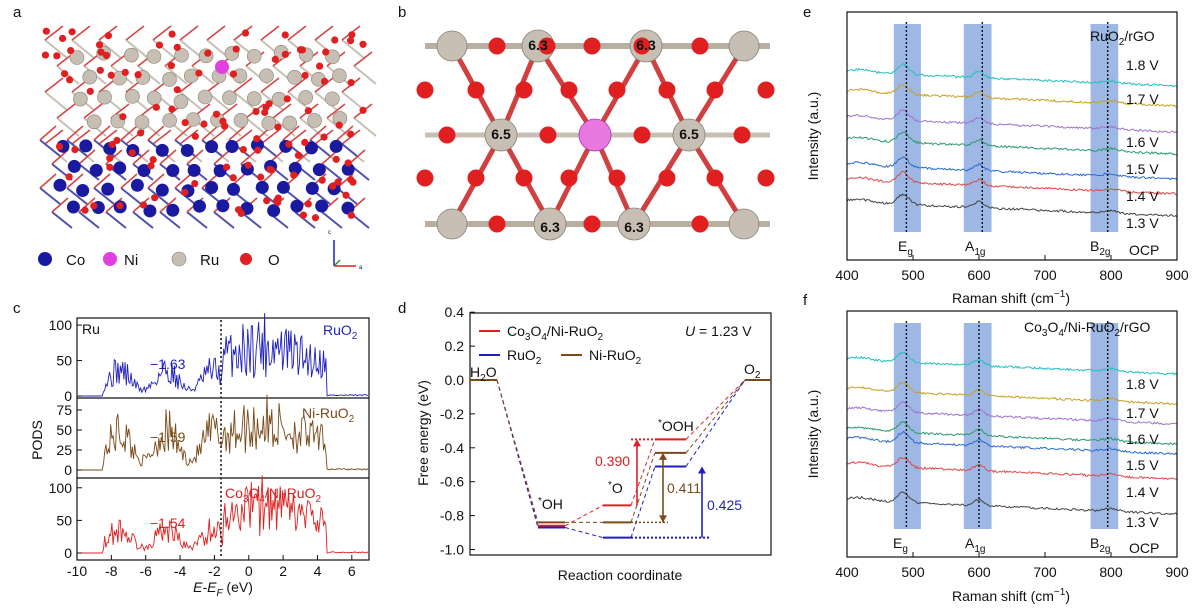 This screenshot has height=608, width=1192. What do you see at coordinates (1142, 413) in the screenshot?
I see `voltage-label: 1.7 V` at bounding box center [1142, 413].